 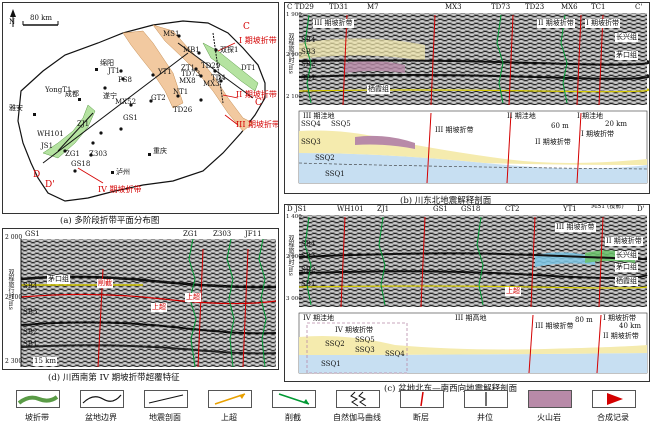 I want to click on c-ssq5: SSQ5, so click(x=365, y=340).